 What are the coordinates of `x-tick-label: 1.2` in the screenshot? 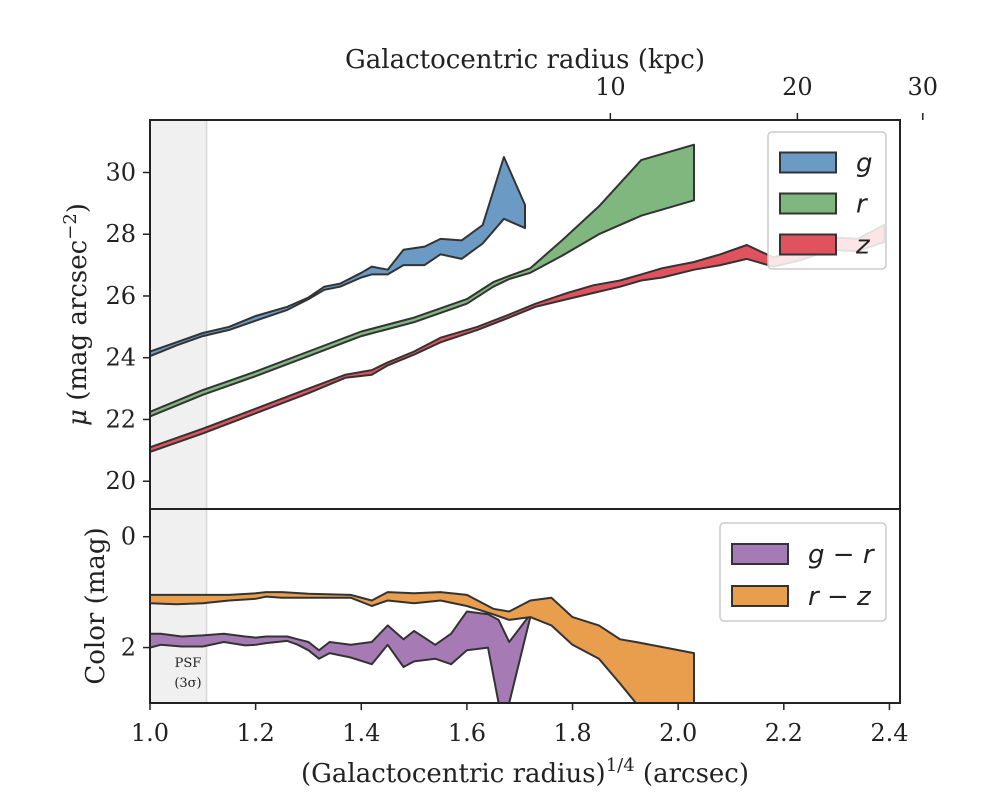 It's located at (256, 733).